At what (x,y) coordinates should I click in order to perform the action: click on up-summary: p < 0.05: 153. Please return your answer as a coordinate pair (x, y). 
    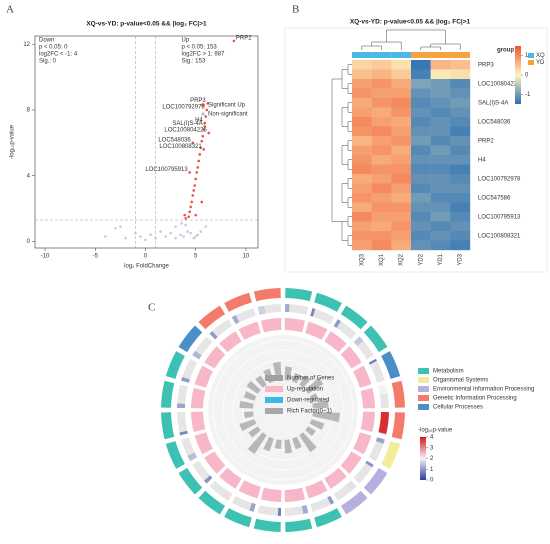
    Looking at the image, I should click on (200, 48).